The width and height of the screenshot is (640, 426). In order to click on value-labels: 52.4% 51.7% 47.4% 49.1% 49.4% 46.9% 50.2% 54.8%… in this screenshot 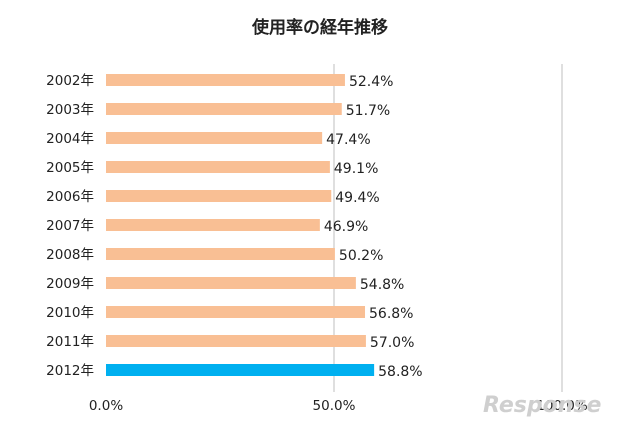, I will do `click(373, 227)`.